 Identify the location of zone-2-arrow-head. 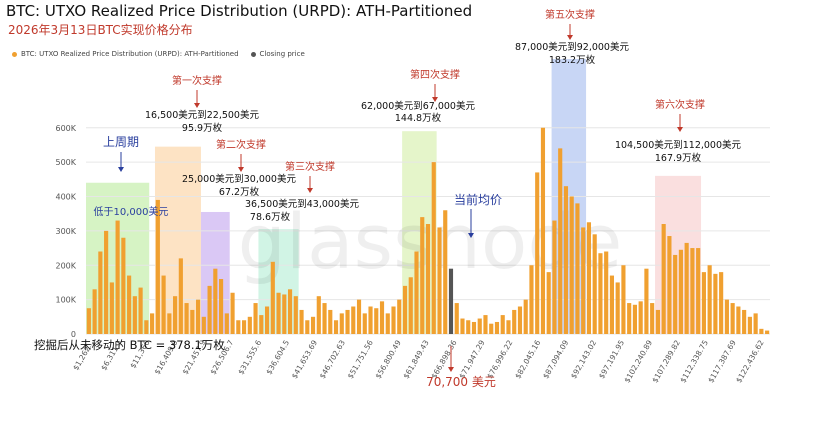
(241, 169).